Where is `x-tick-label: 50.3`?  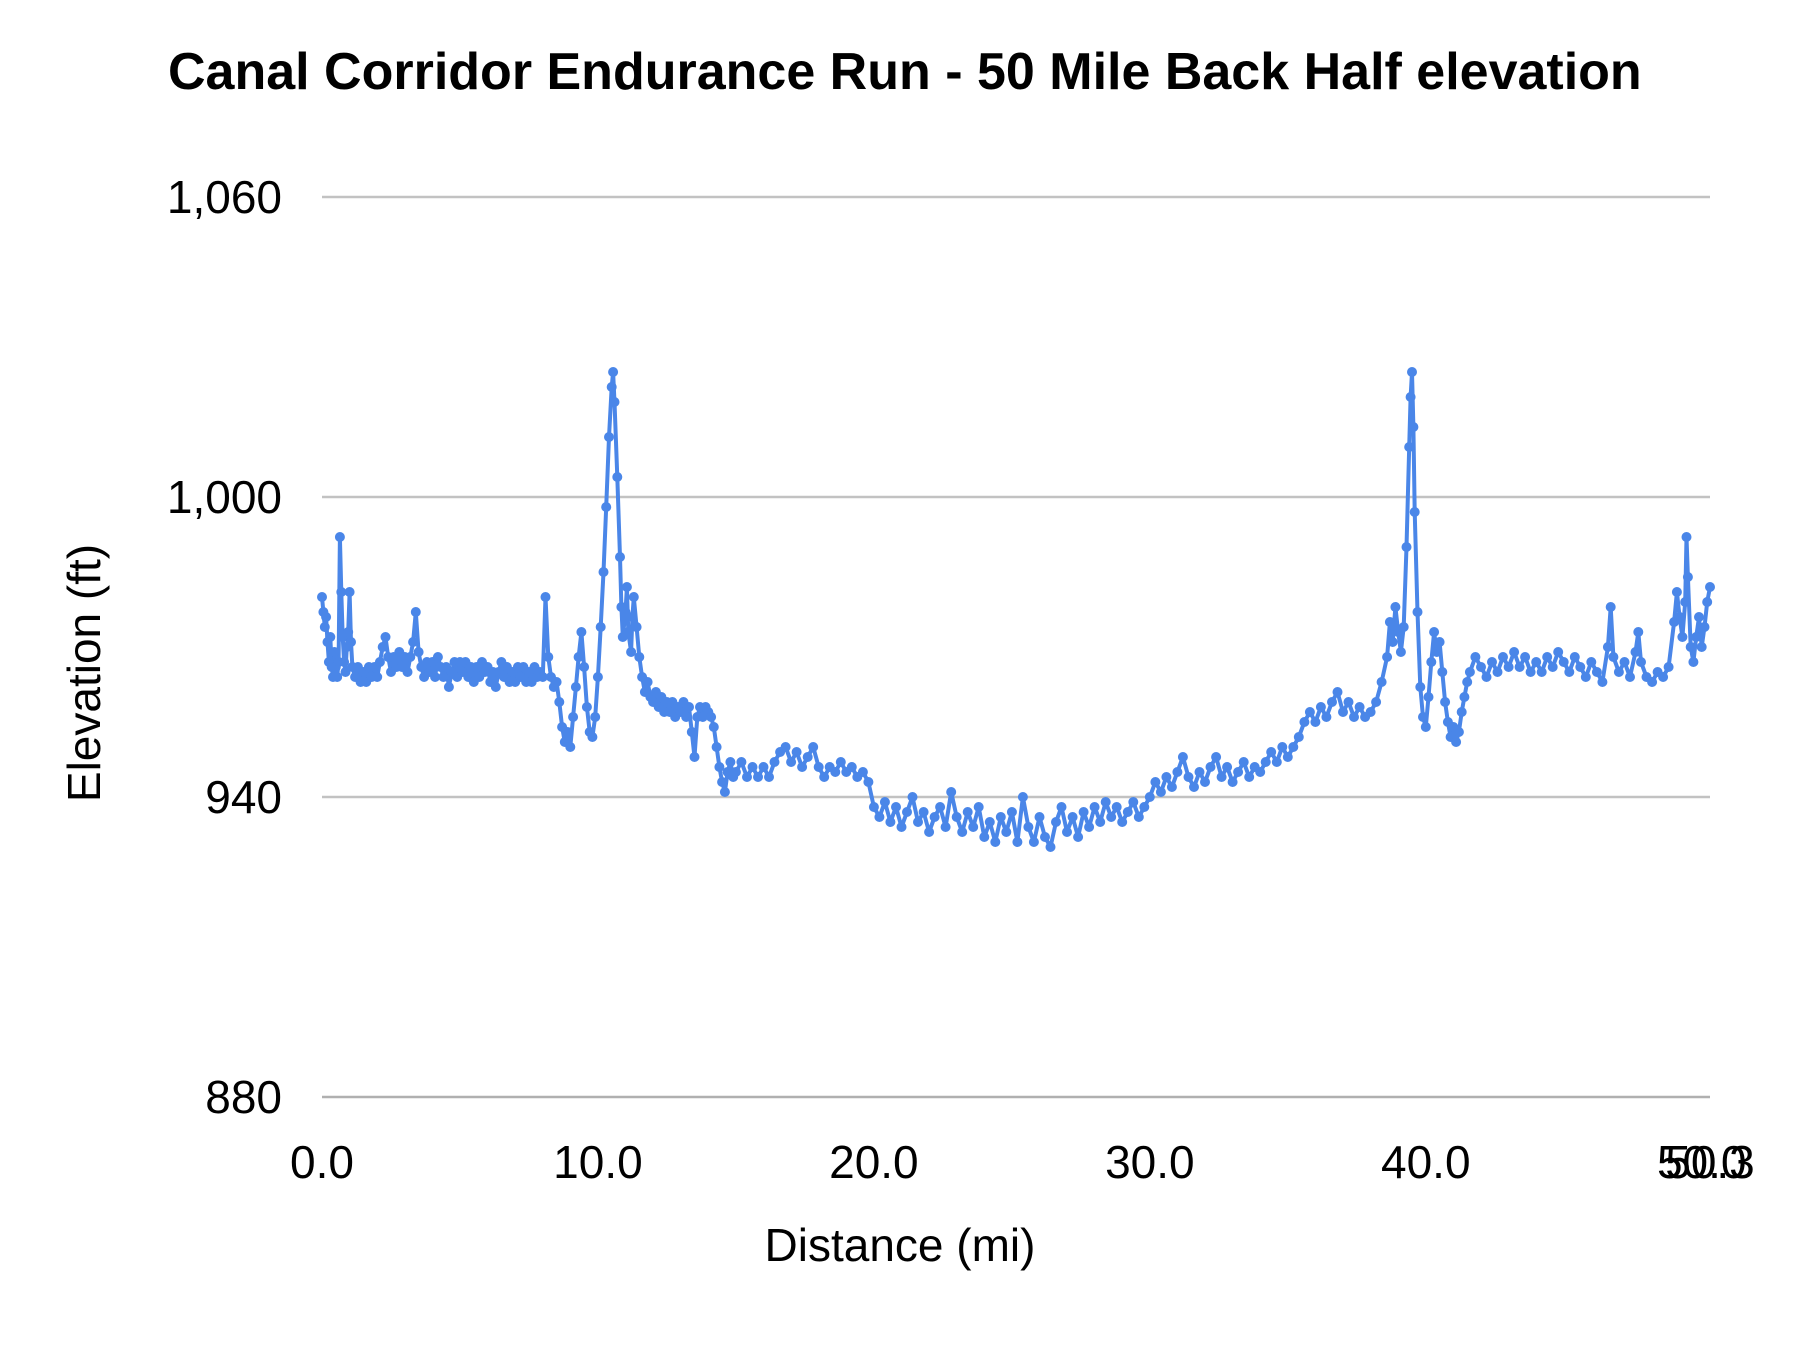
x-tick-label: 50.3 is located at coordinates (1710, 1162).